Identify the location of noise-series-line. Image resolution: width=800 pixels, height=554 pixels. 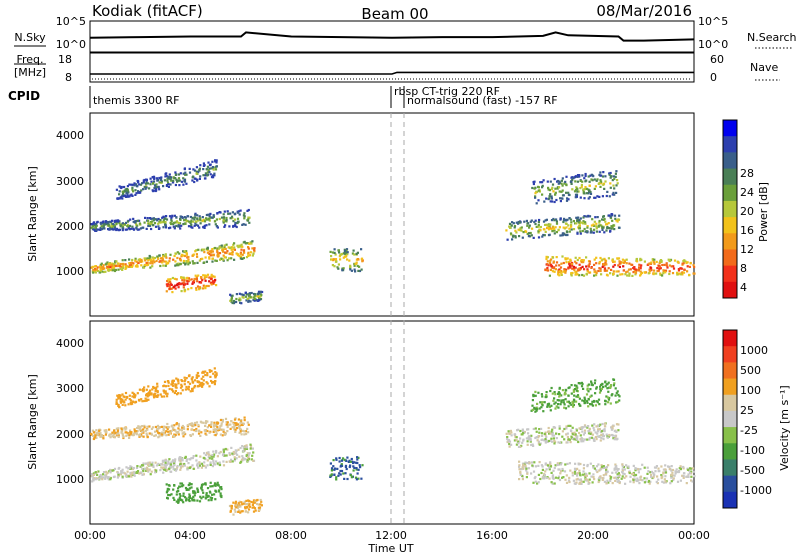
(392, 36).